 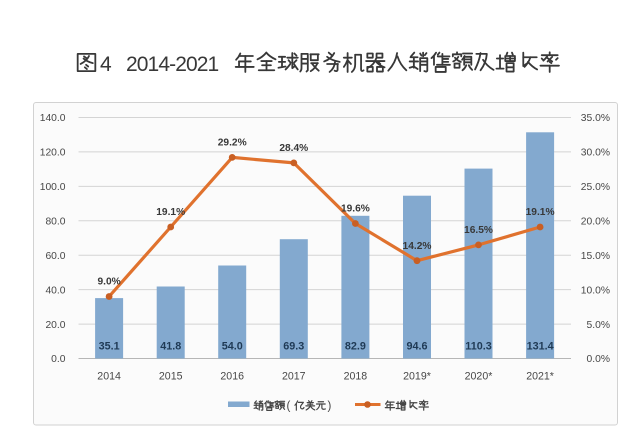 What do you see at coordinates (598, 325) in the screenshot?
I see `svg-text: 5.0%` at bounding box center [598, 325].